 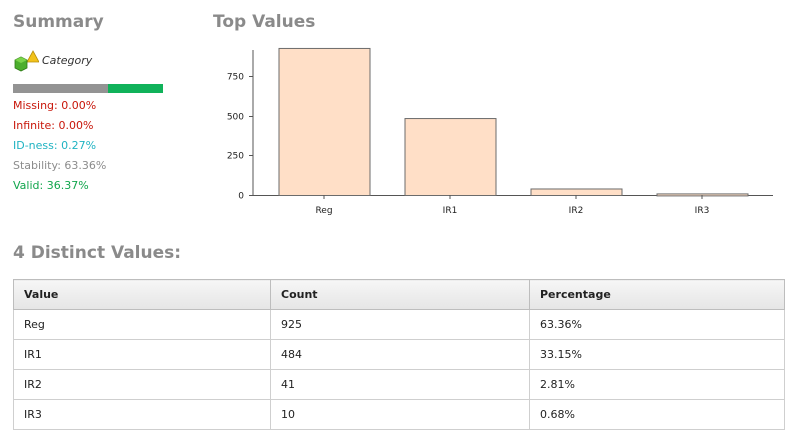 I want to click on x-tick-label: IR1, so click(x=450, y=211).